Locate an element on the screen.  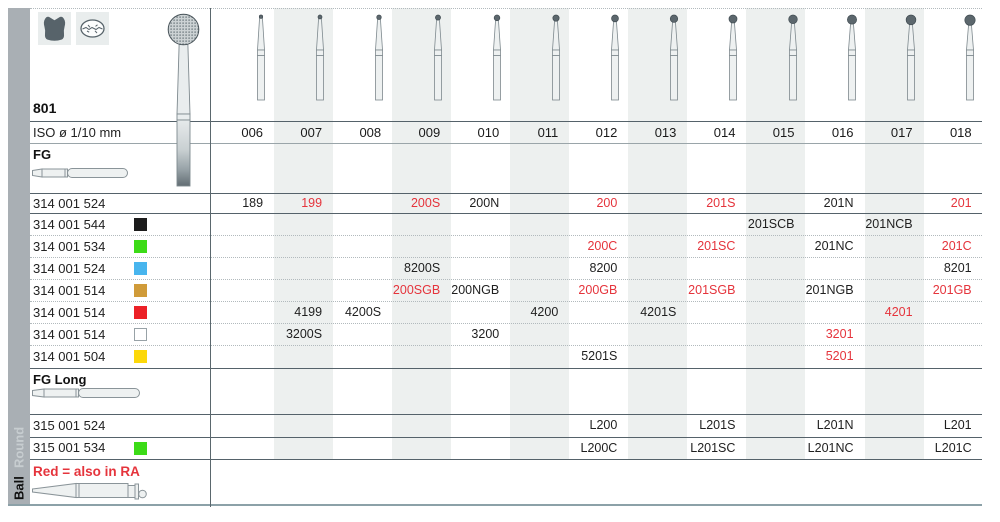
catalog-number-cell: 200S is located at coordinates (425, 203).